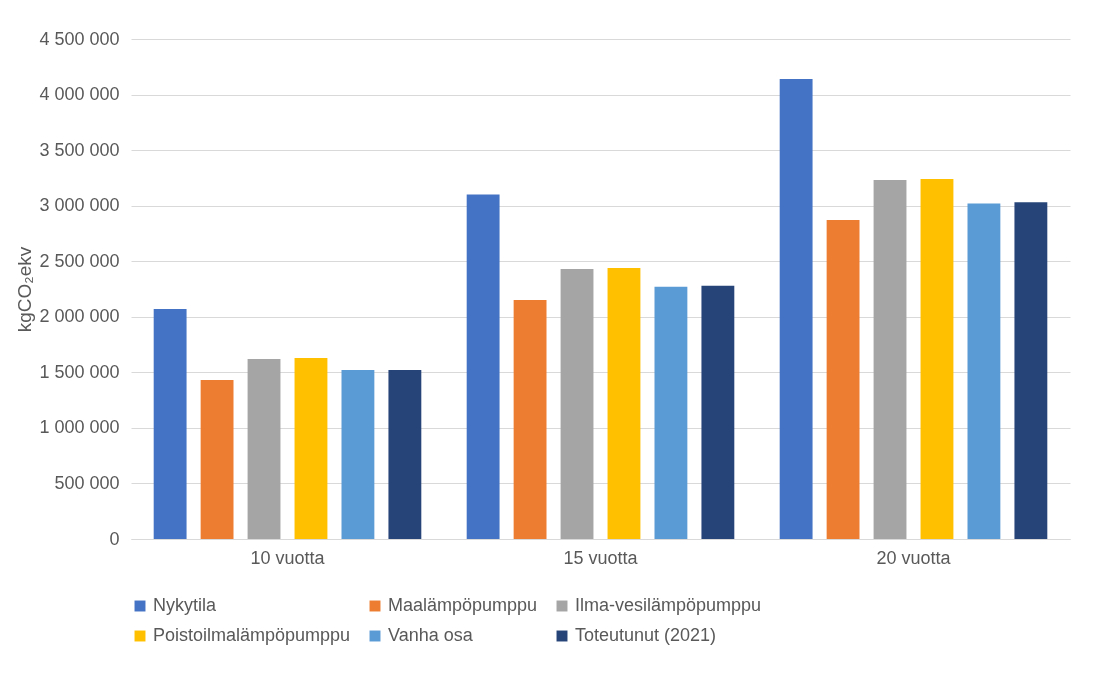 Image resolution: width=1117 pixels, height=675 pixels. I want to click on y-tick-label: 2 500 000, so click(79, 260).